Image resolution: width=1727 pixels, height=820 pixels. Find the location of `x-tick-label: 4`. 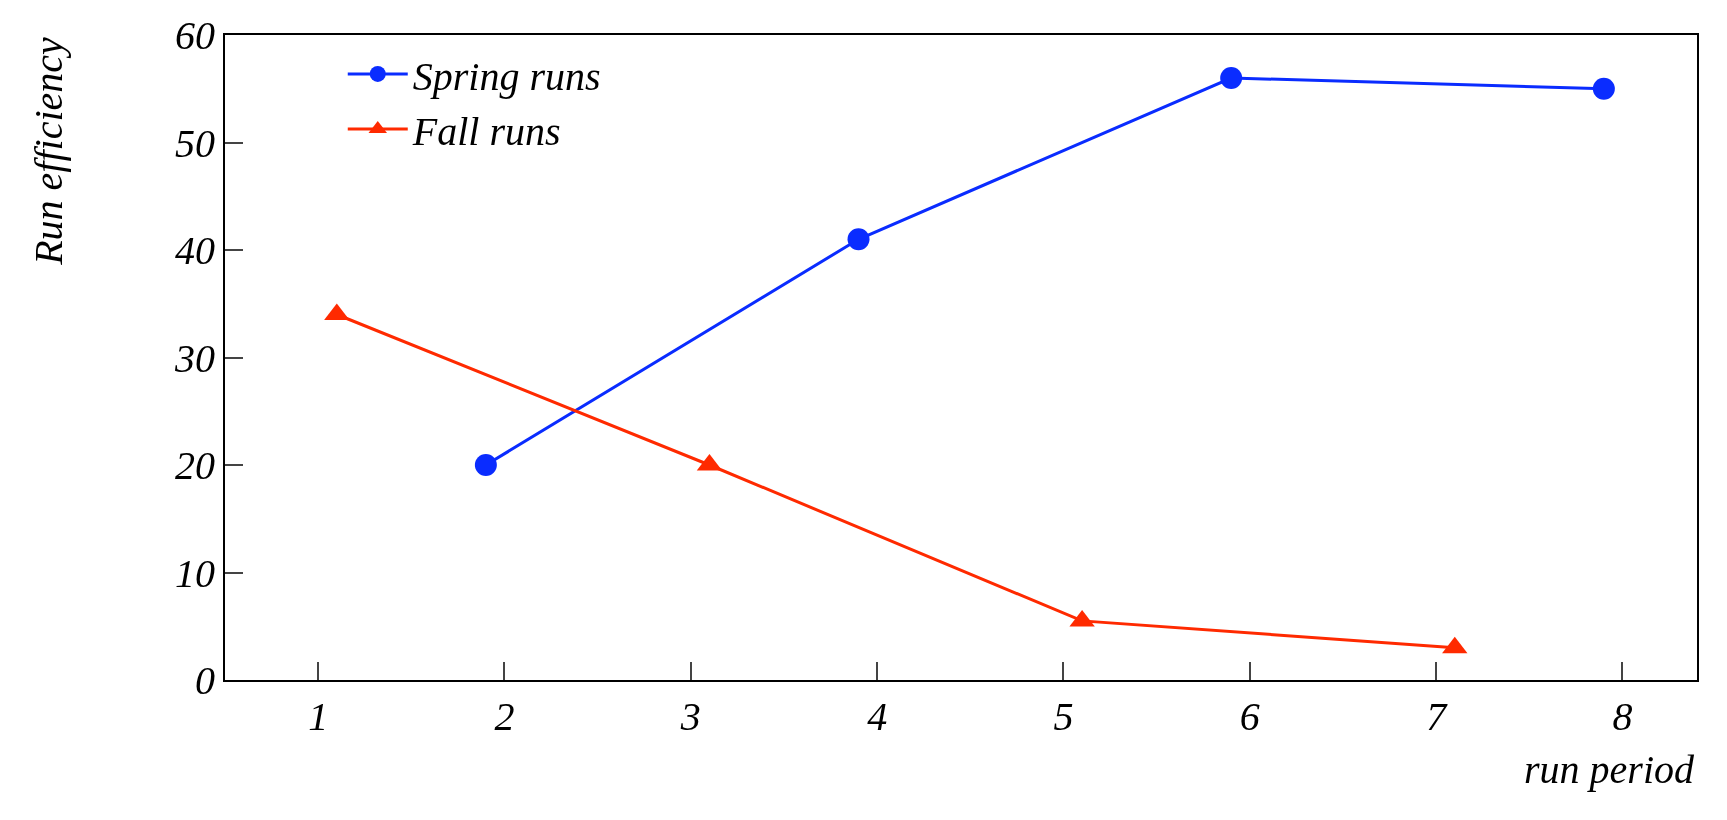

x-tick-label: 4 is located at coordinates (877, 716).